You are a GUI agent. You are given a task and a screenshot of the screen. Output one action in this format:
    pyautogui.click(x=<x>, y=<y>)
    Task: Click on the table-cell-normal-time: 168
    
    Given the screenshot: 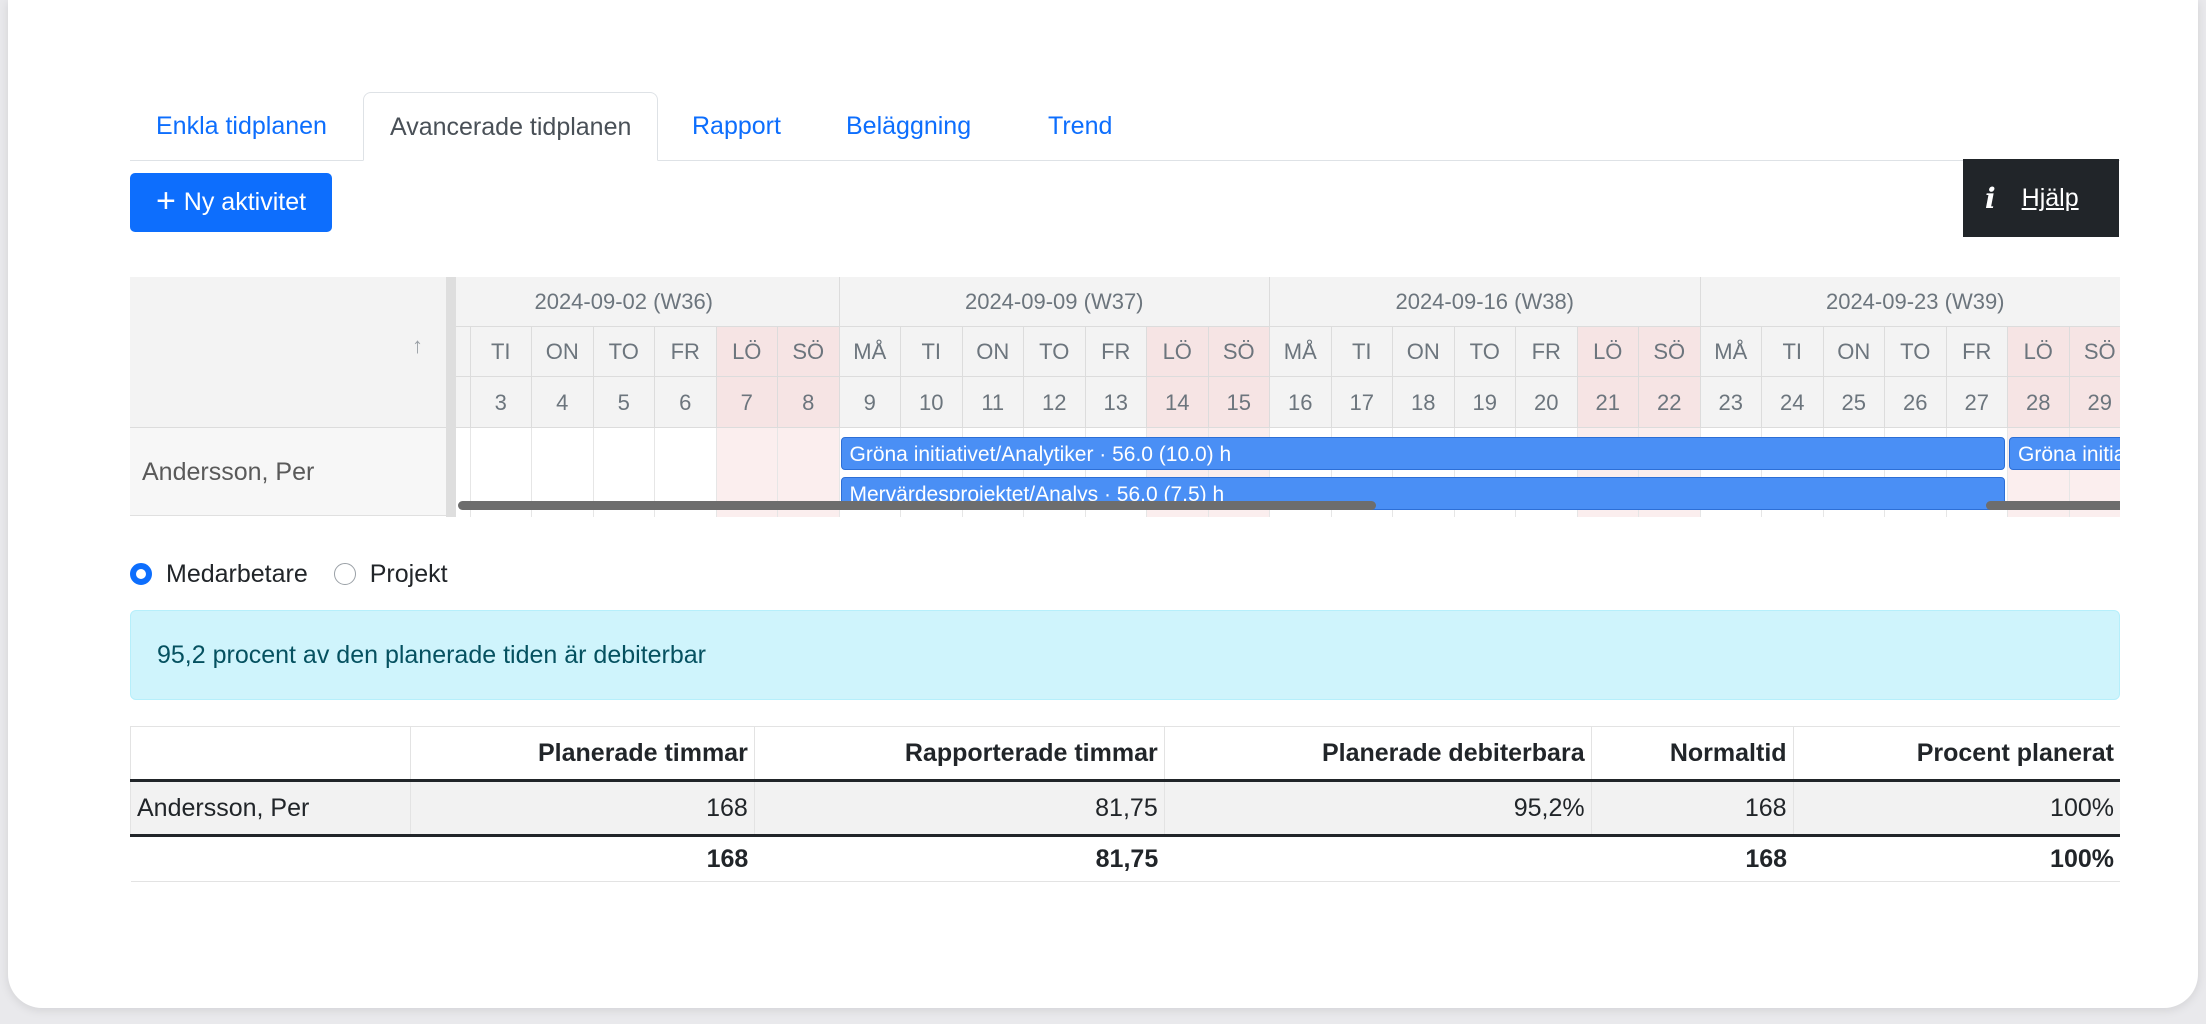 What is the action you would take?
    pyautogui.click(x=1692, y=808)
    